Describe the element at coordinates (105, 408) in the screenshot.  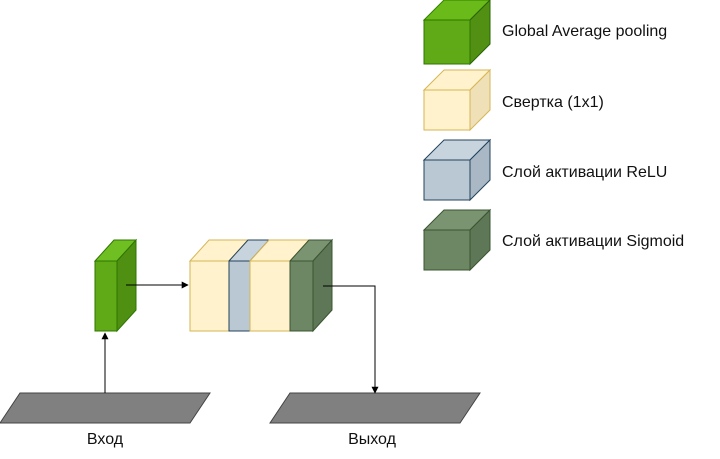
I see `input-plane` at that location.